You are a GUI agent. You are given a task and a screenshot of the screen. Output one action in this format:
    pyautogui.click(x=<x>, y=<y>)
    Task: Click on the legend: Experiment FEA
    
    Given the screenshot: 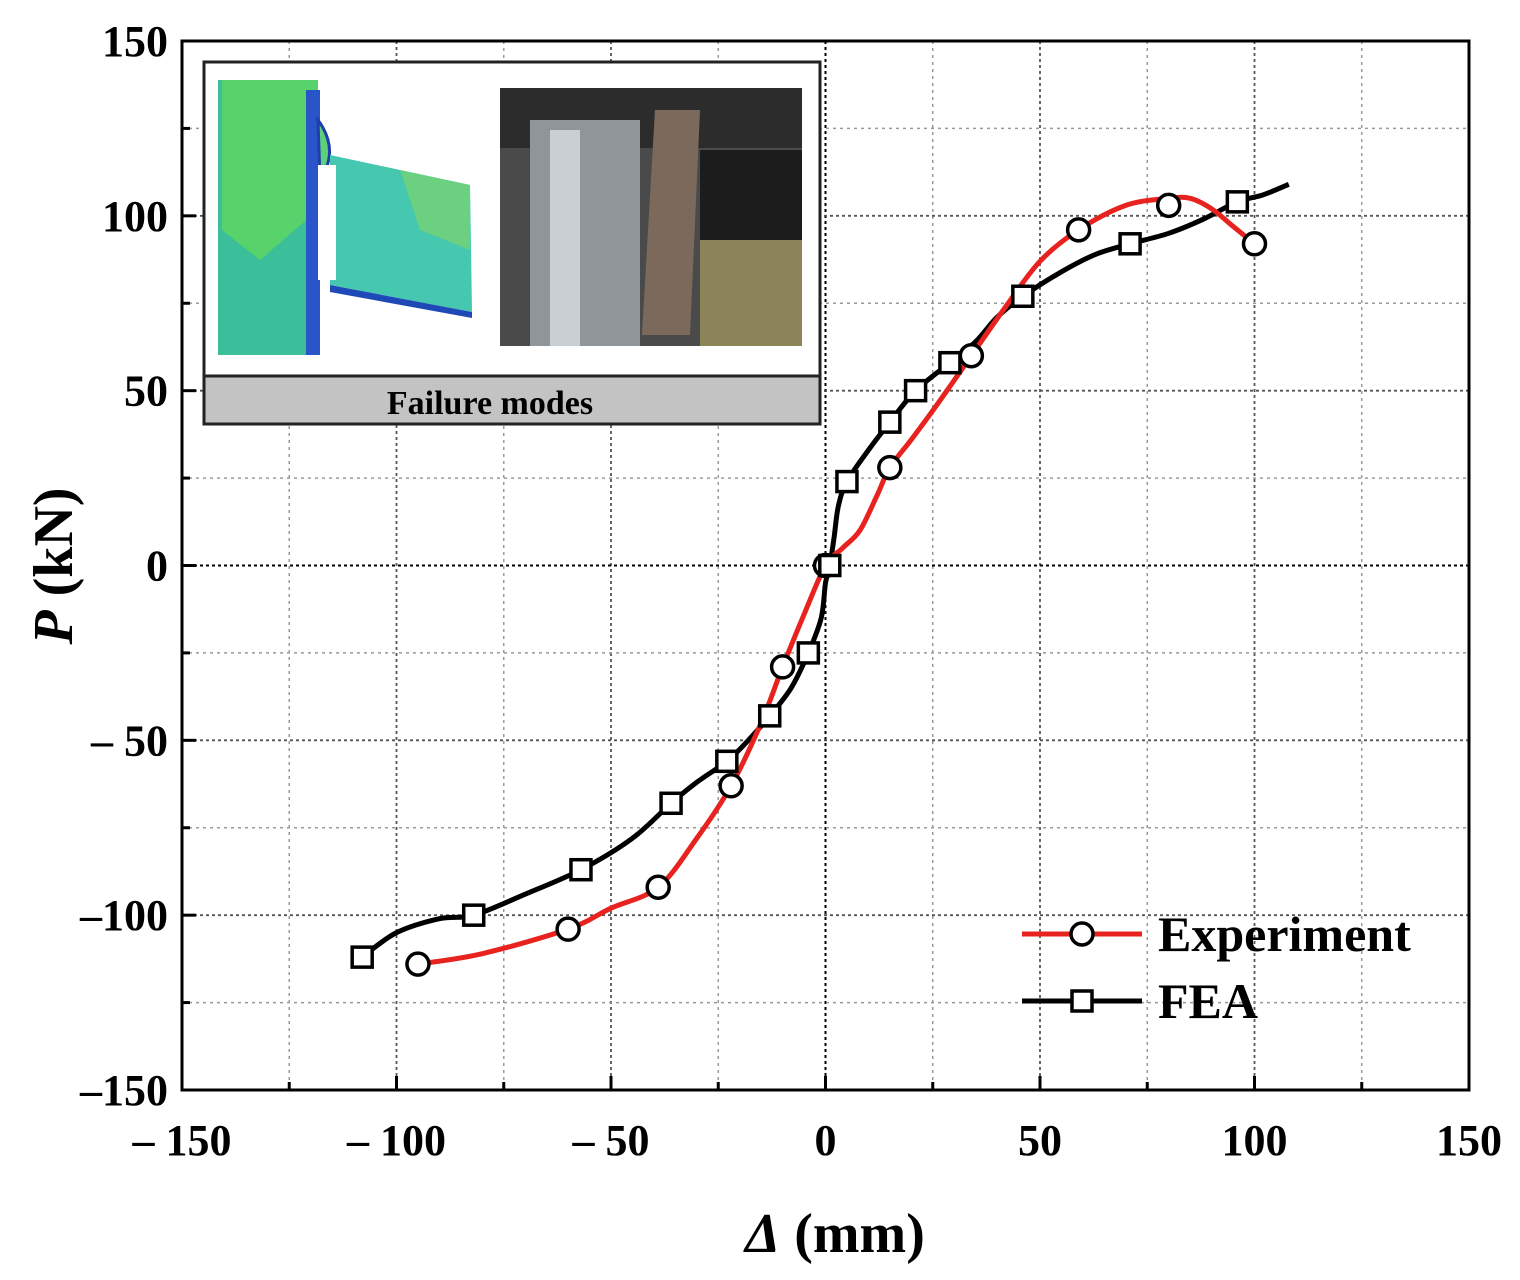 What is the action you would take?
    pyautogui.click(x=1216, y=967)
    